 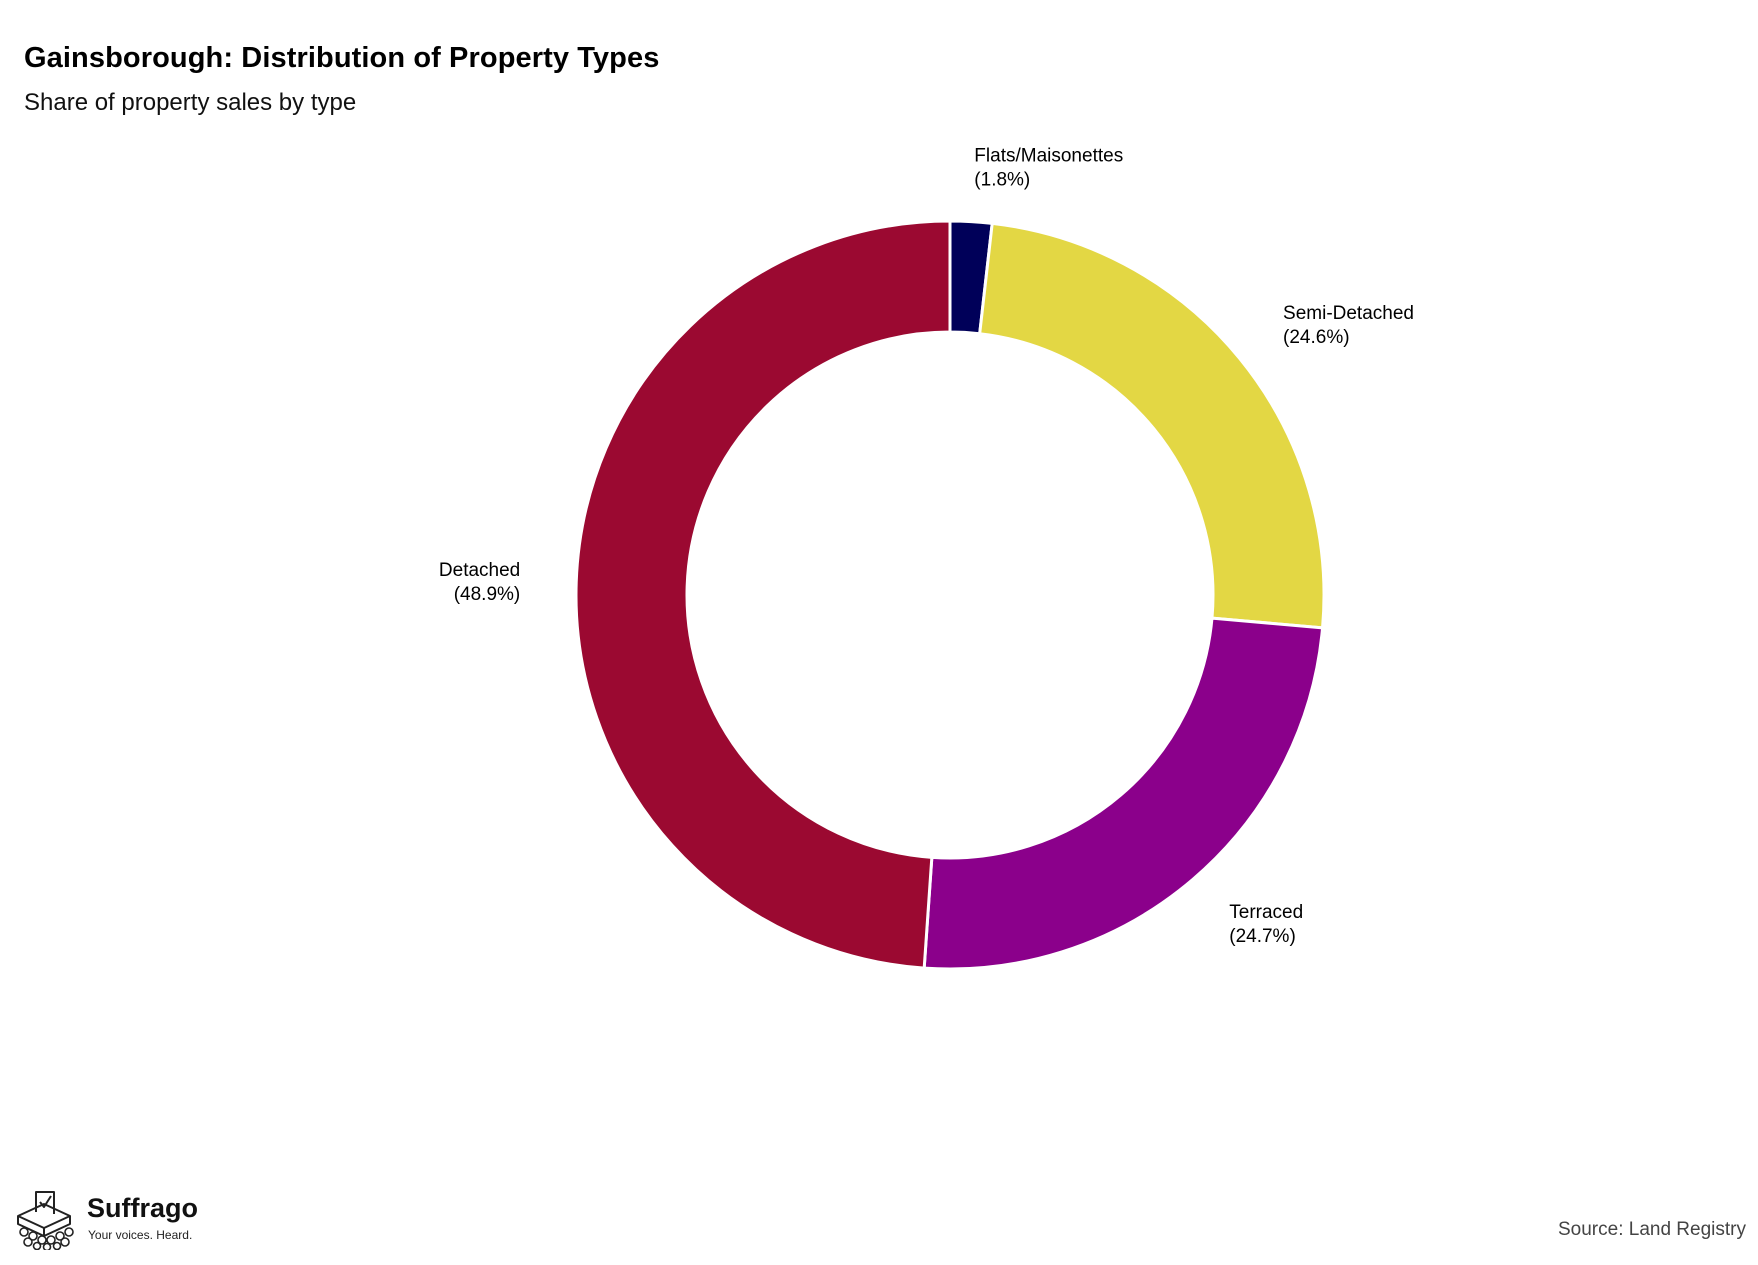 I want to click on chart-subtitle: Share of property sales by type, so click(x=190, y=102).